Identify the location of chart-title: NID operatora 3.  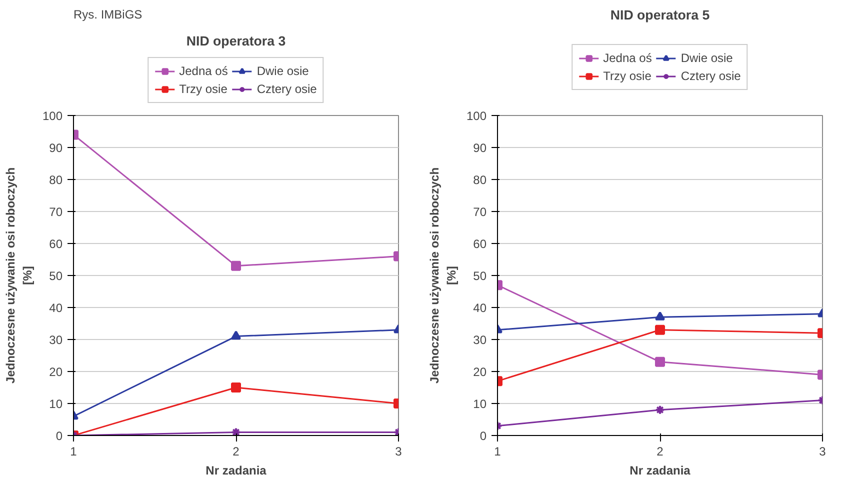
(236, 41).